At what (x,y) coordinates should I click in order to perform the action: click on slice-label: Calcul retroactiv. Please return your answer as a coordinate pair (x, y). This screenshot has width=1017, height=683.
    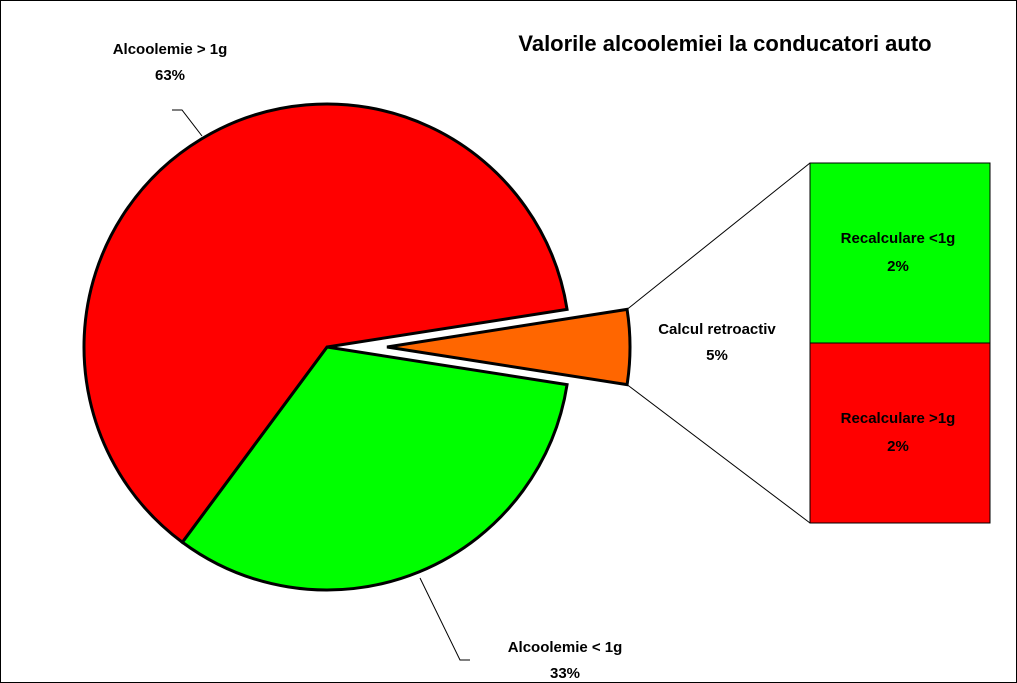
    Looking at the image, I should click on (717, 329).